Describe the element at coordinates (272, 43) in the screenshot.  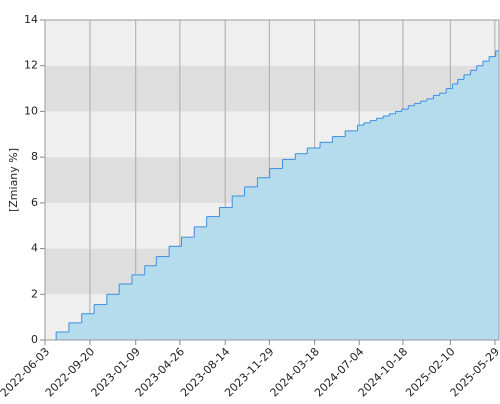
I see `background-band` at that location.